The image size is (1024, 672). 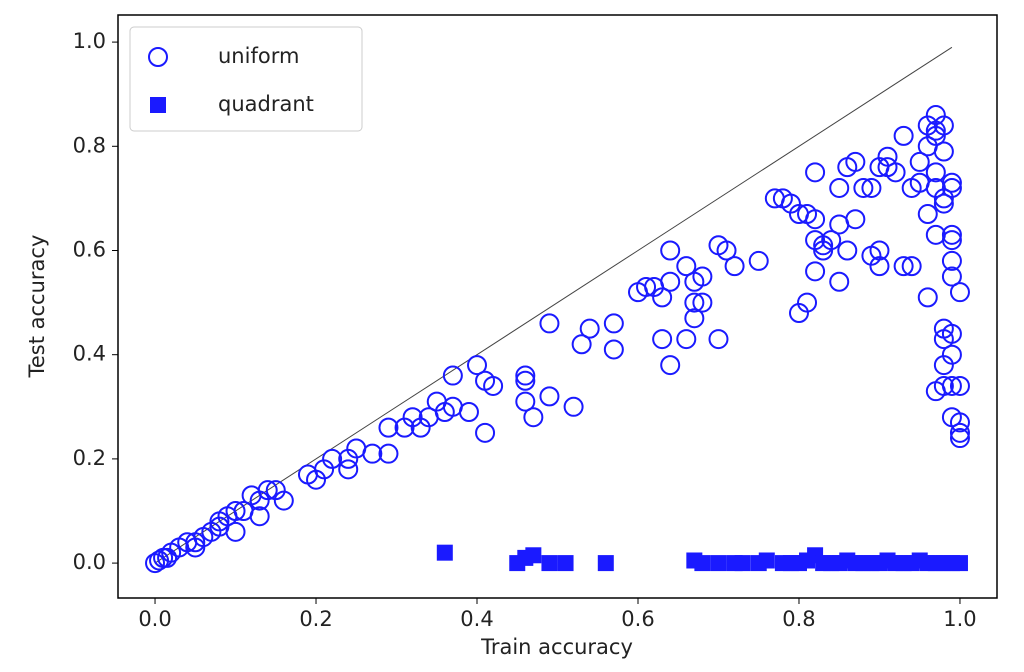 I want to click on y-tick-label: 0.8, so click(x=89, y=145).